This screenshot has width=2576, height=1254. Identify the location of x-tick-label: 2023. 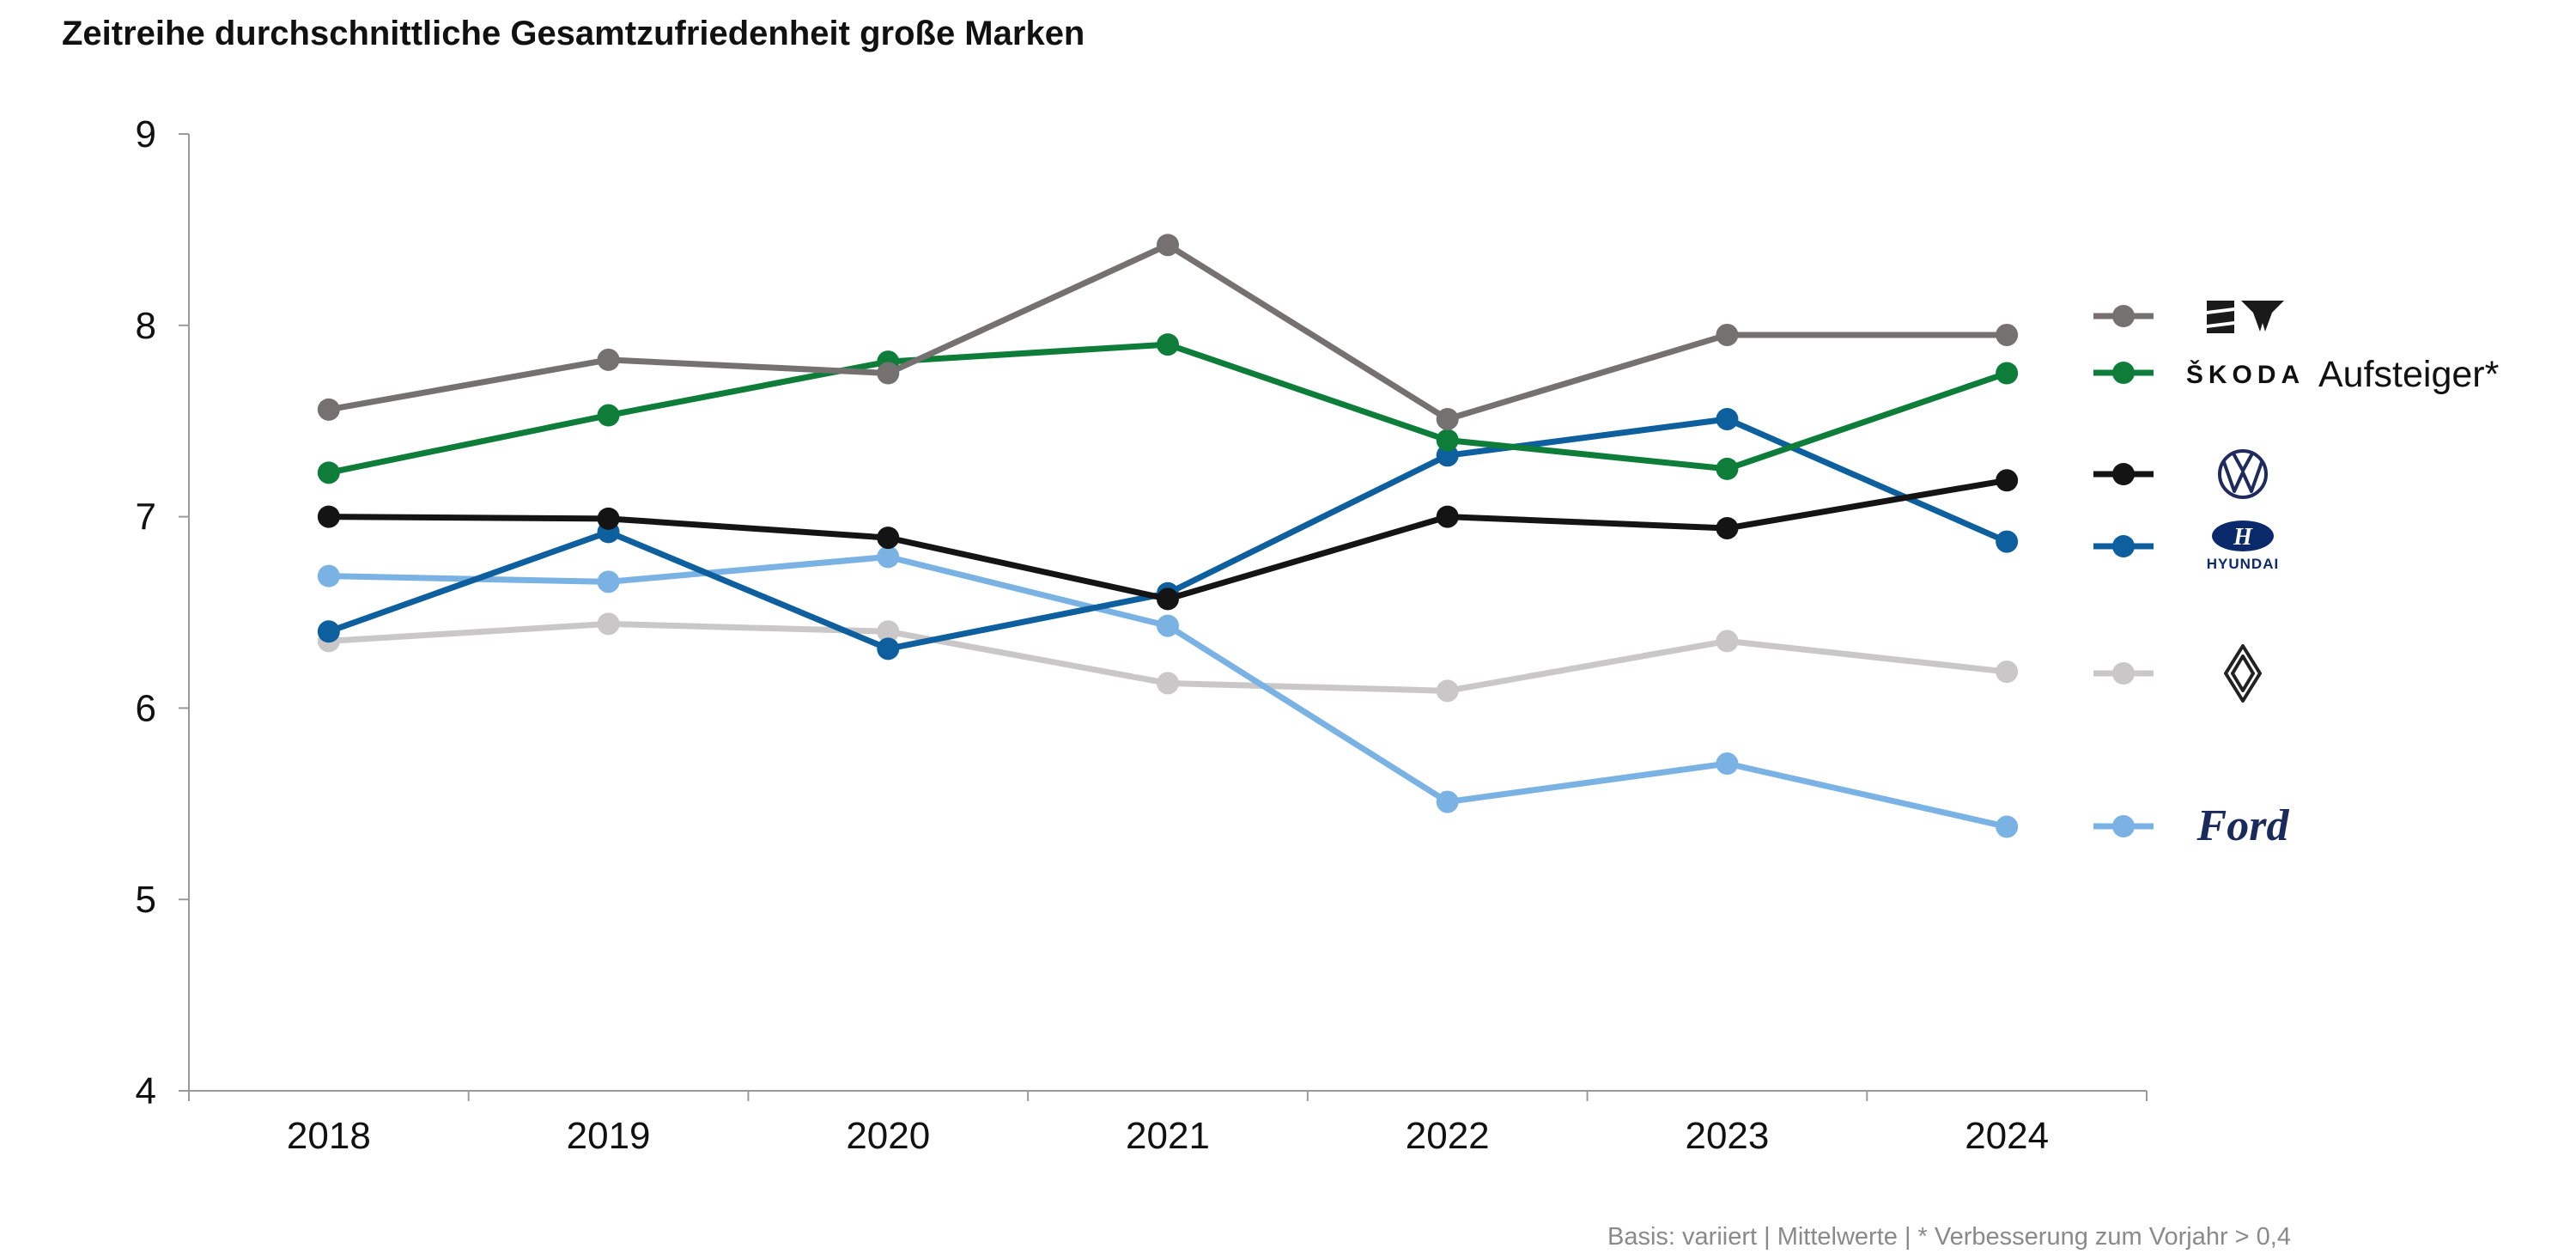
(1727, 1136).